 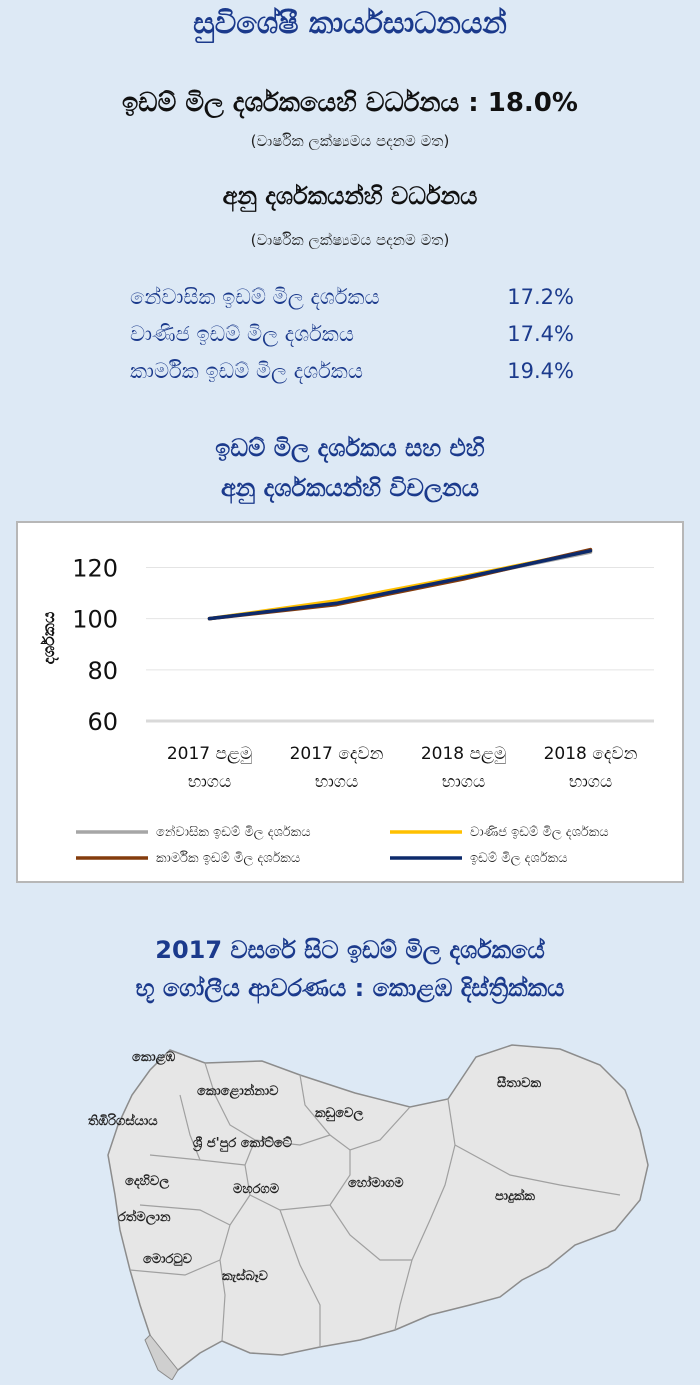 I want to click on y-tick-label: 100, so click(x=95, y=620).